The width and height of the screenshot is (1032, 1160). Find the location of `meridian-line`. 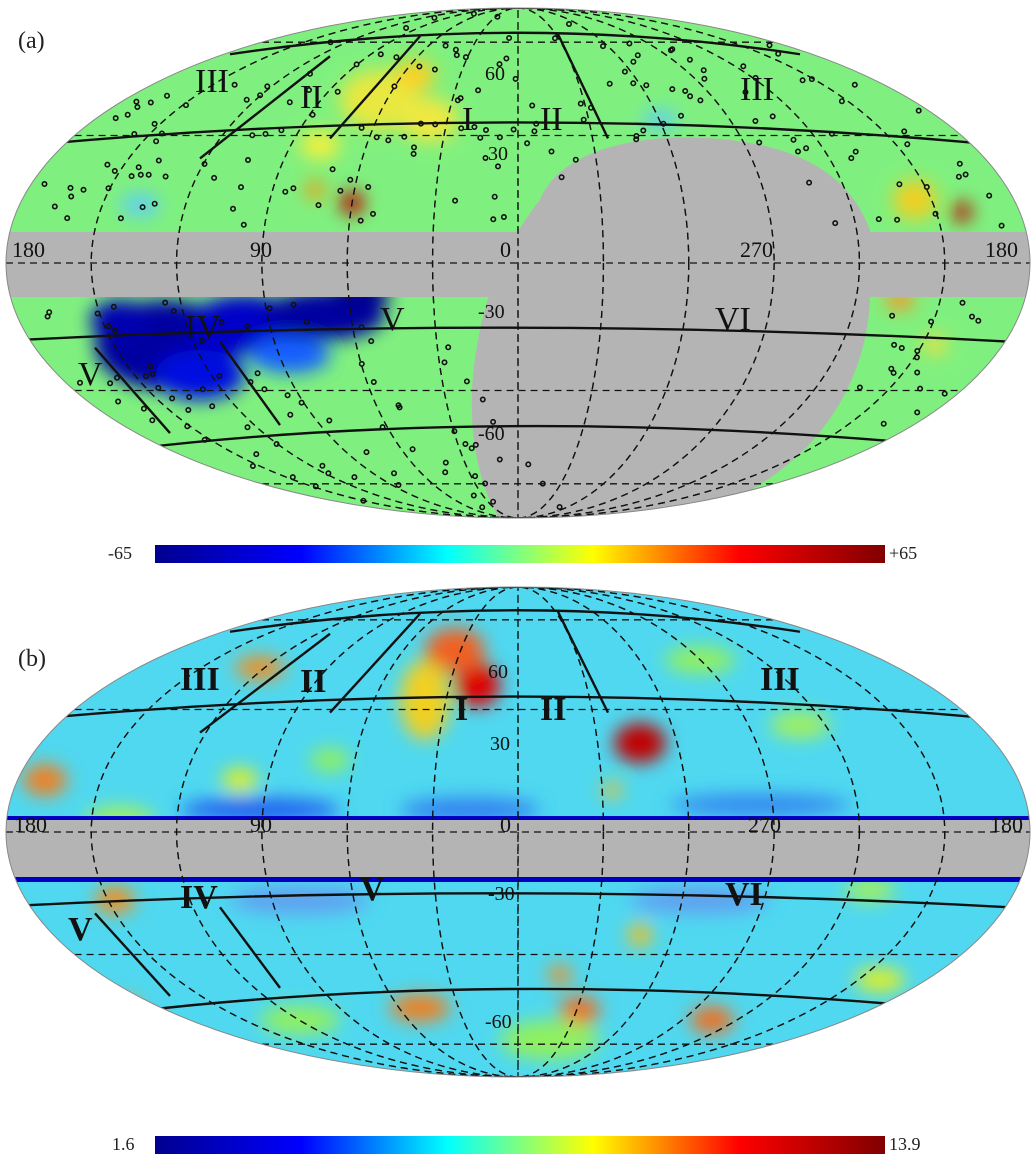

meridian-line is located at coordinates (518, 832).